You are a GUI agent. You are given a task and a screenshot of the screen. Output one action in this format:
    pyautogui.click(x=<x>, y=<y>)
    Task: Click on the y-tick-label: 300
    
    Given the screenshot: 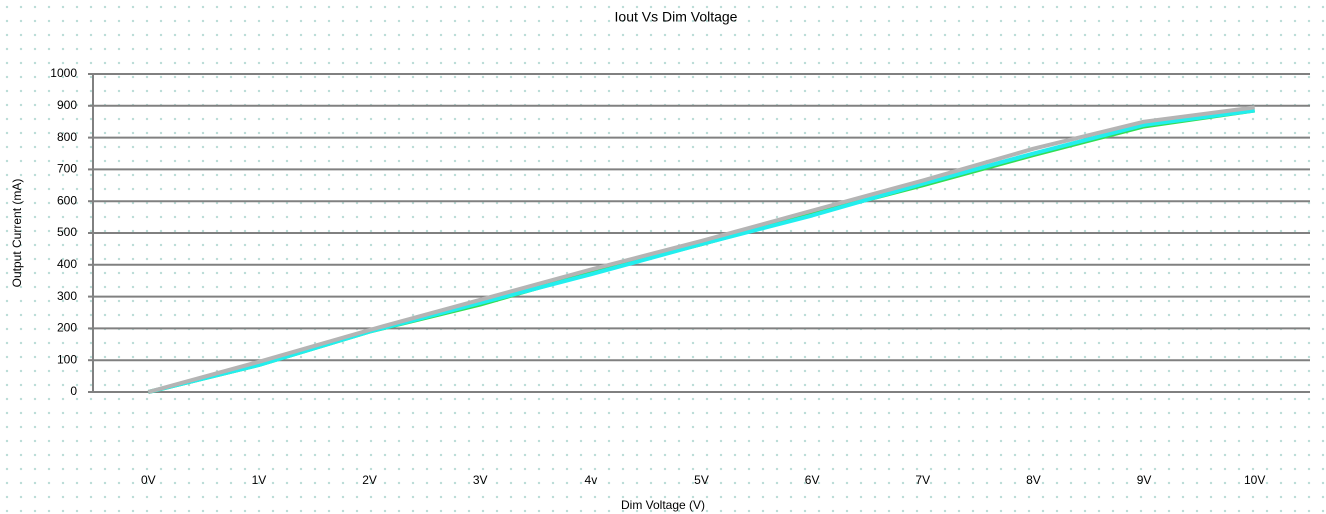 What is the action you would take?
    pyautogui.click(x=67, y=296)
    